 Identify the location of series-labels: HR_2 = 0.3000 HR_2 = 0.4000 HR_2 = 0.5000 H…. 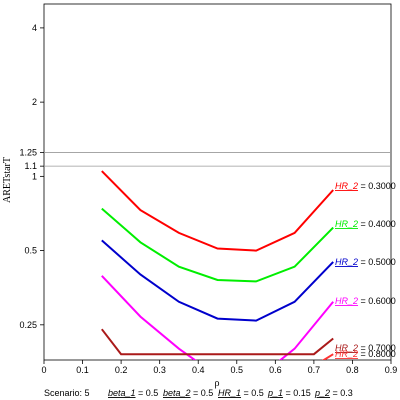
(365, 270).